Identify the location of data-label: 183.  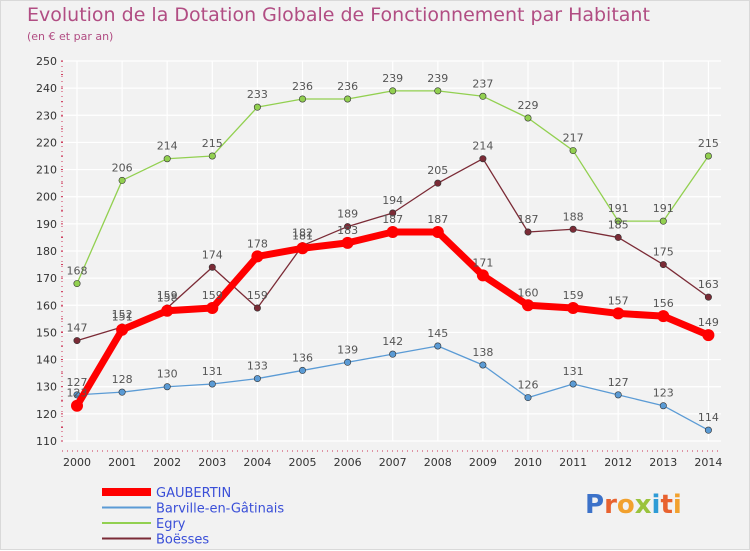
(347, 230).